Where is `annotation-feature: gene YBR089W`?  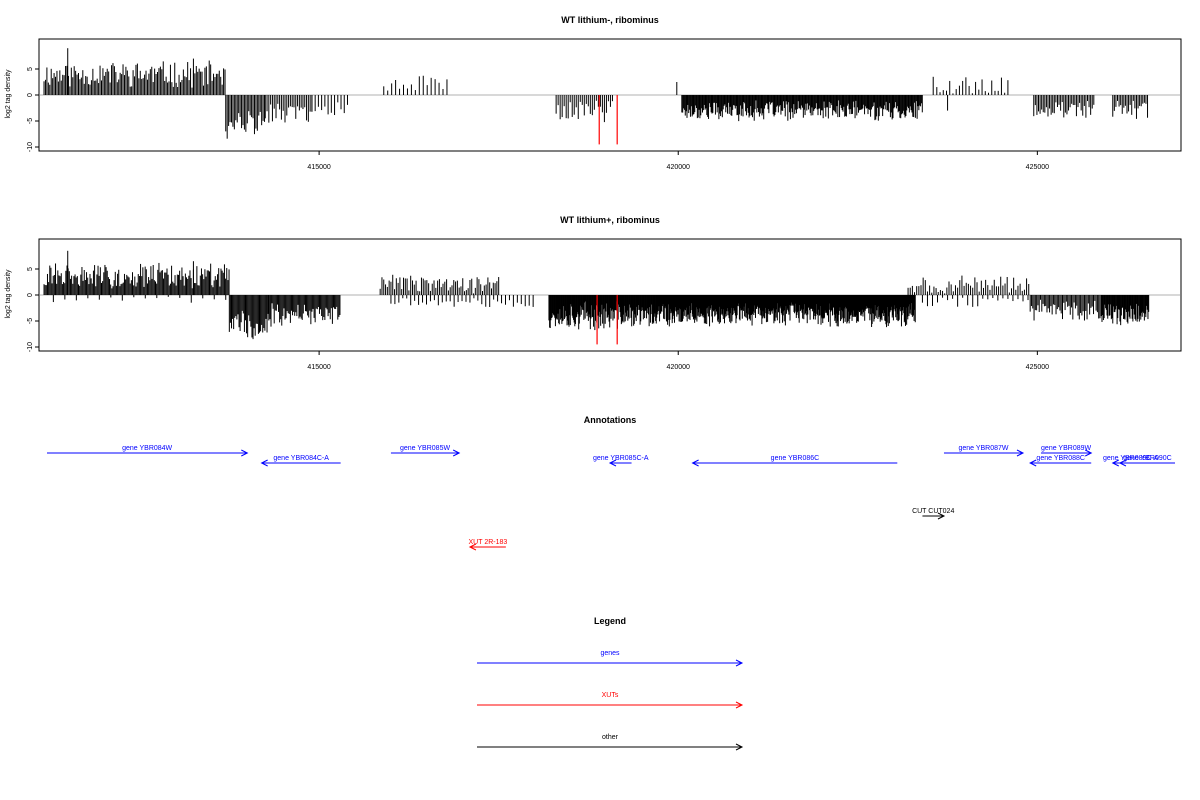
annotation-feature: gene YBR089W is located at coordinates (1066, 451).